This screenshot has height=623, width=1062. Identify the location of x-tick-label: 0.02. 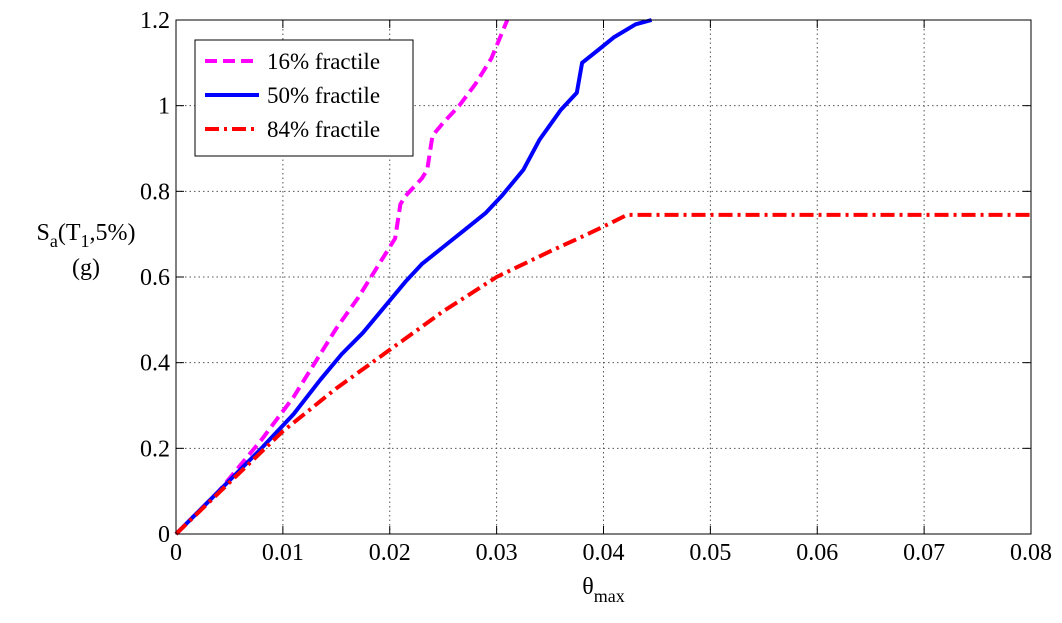
(390, 553).